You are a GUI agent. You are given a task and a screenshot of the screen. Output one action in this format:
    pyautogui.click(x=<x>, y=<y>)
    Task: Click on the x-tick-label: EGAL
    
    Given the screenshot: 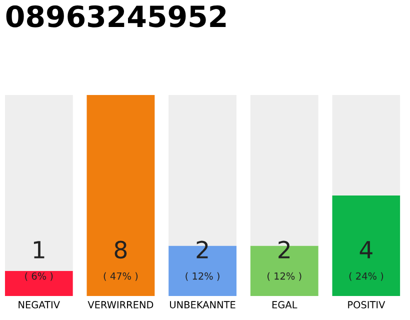 What is the action you would take?
    pyautogui.click(x=285, y=304)
    